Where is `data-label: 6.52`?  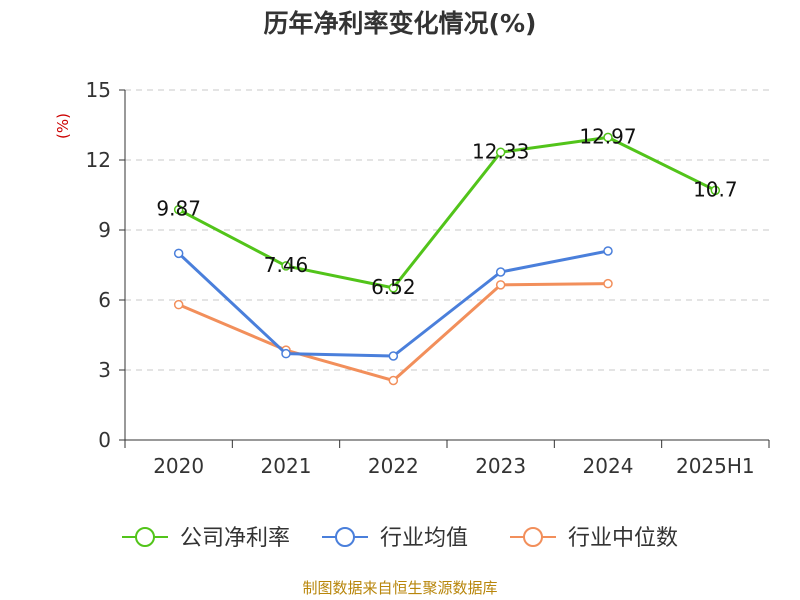
data-label: 6.52 is located at coordinates (393, 287).